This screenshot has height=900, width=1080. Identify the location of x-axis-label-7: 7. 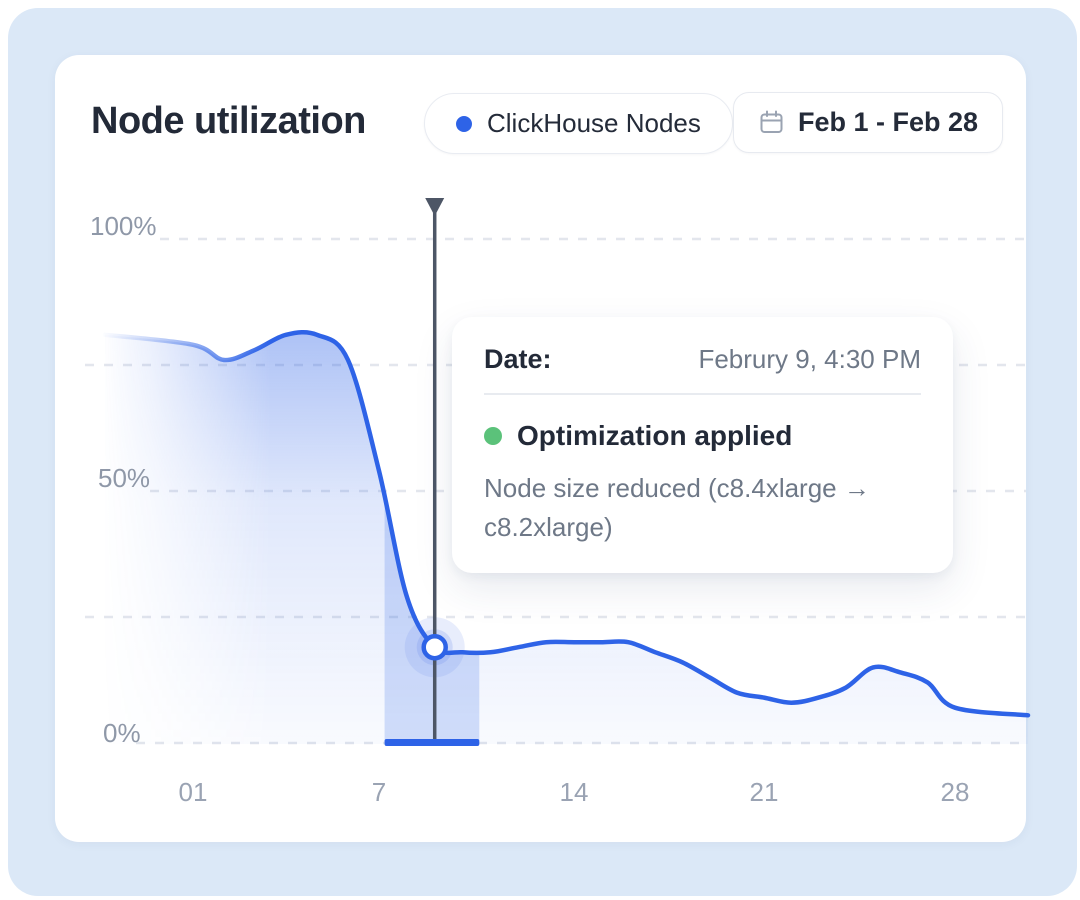
(379, 792).